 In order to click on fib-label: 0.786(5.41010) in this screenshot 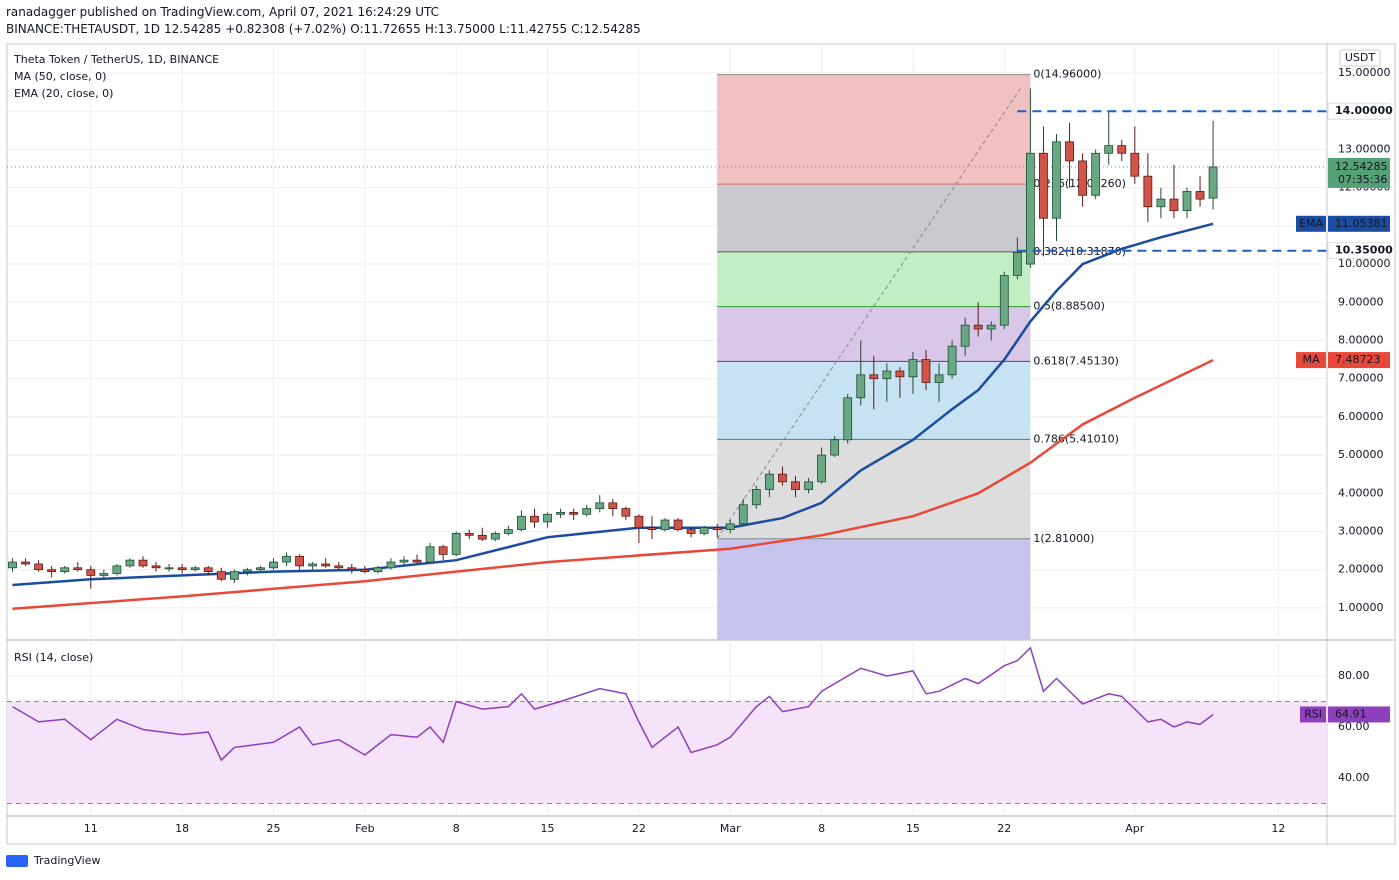, I will do `click(1076, 438)`.